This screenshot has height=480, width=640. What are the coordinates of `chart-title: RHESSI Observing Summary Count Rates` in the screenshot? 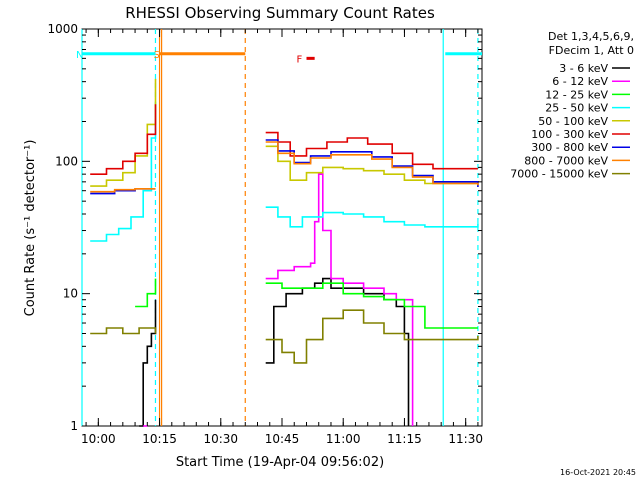 It's located at (280, 13).